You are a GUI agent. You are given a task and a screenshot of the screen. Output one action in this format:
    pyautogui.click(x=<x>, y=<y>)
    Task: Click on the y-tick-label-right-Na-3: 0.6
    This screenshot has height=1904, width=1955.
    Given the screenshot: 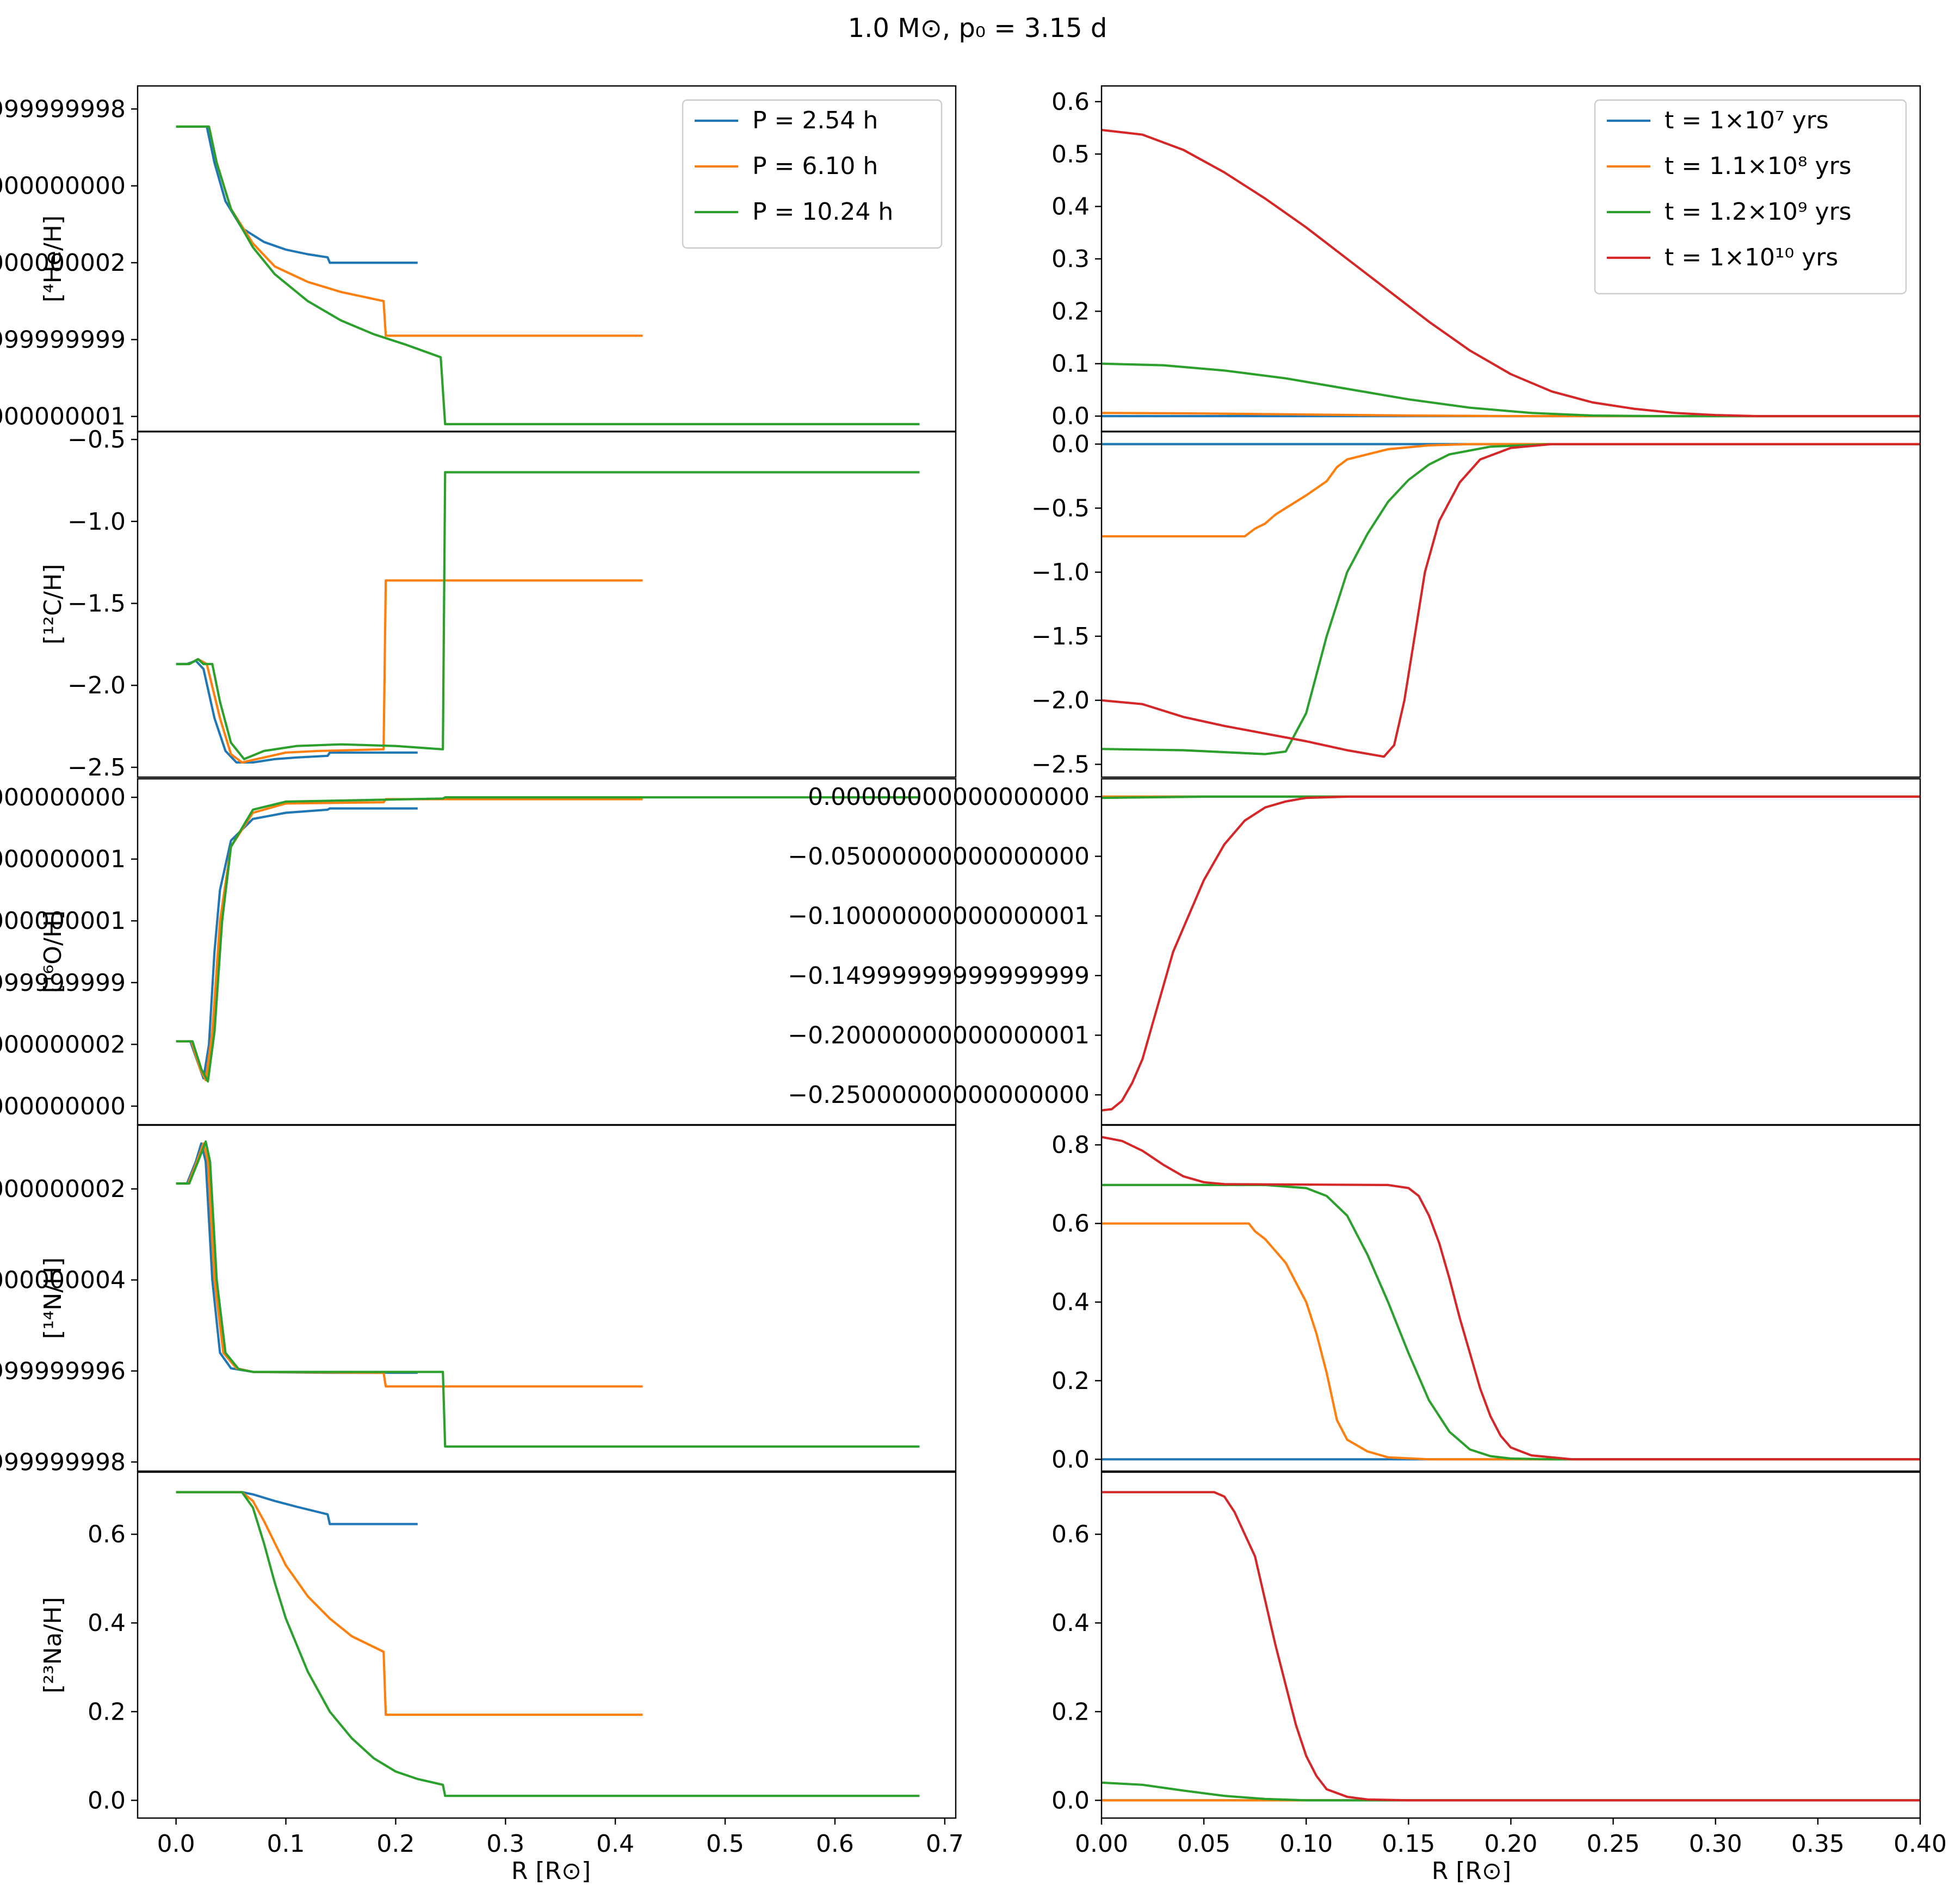 What is the action you would take?
    pyautogui.click(x=1070, y=1534)
    